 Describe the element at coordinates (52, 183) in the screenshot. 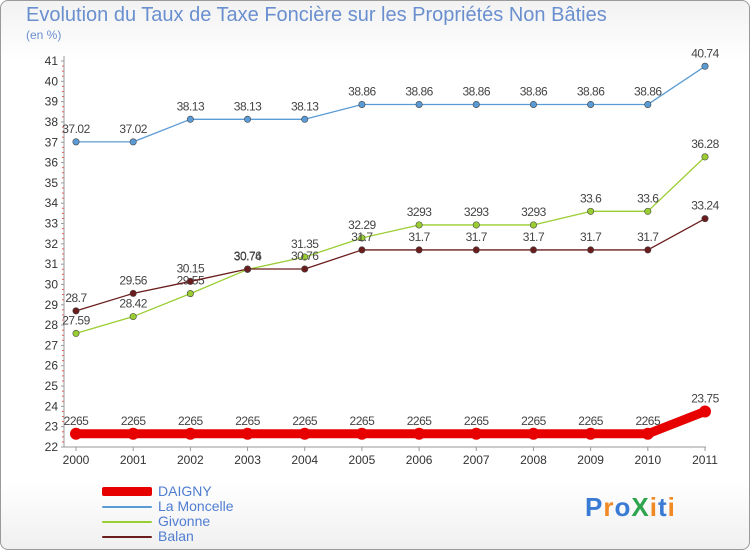

I see `y-tick-label: 35` at that location.